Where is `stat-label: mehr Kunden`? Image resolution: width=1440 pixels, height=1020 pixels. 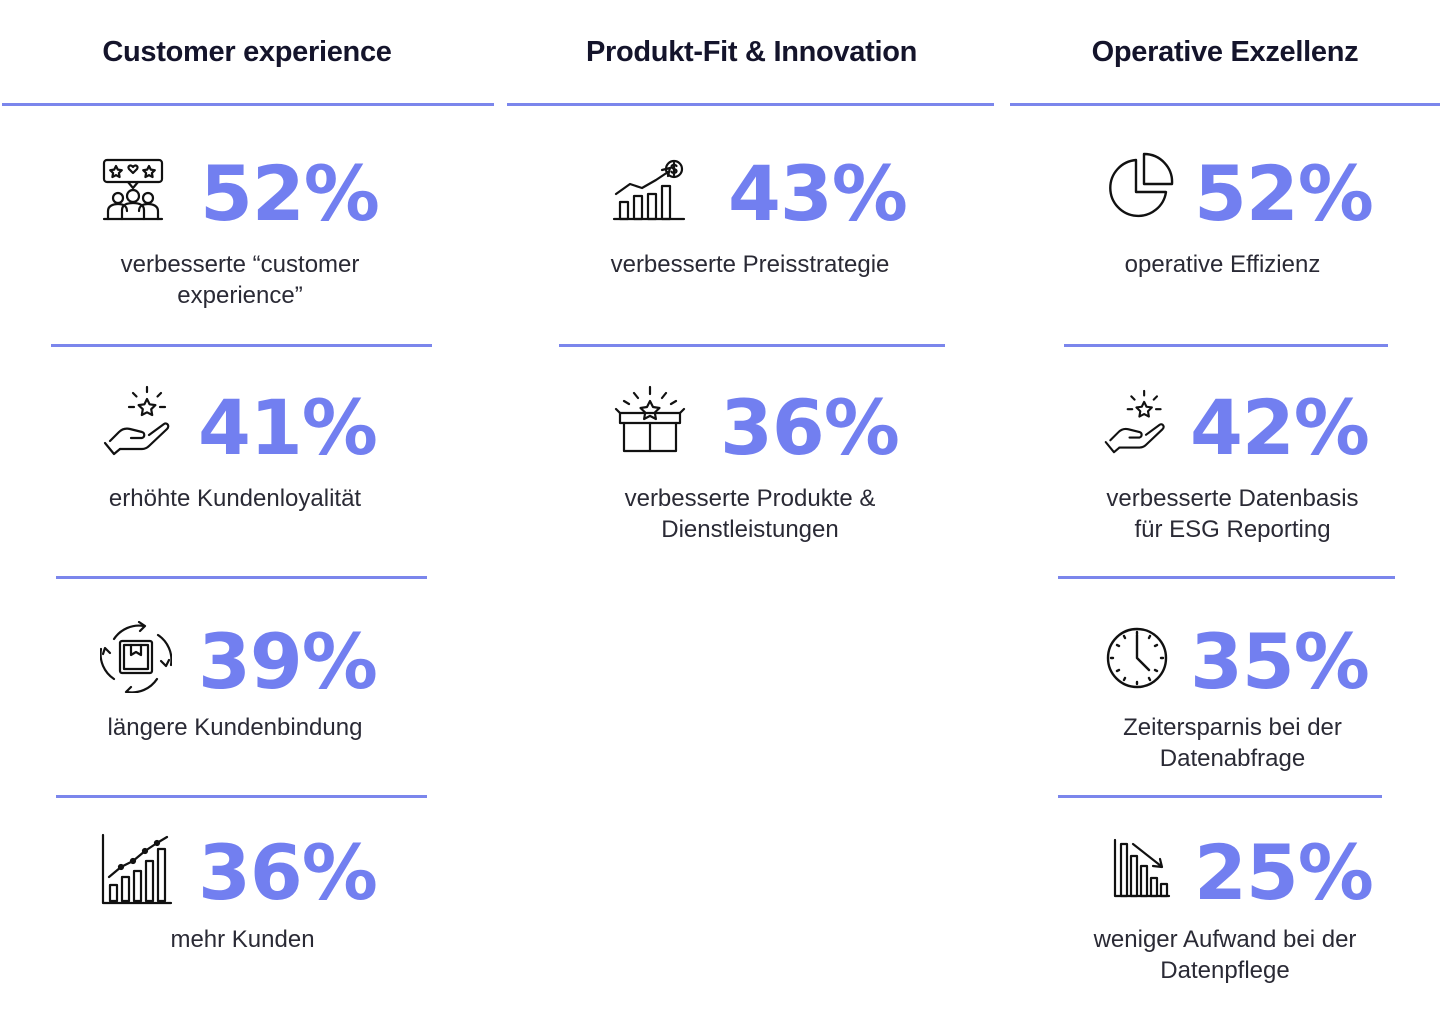
stat-label: mehr Kunden is located at coordinates (242, 939).